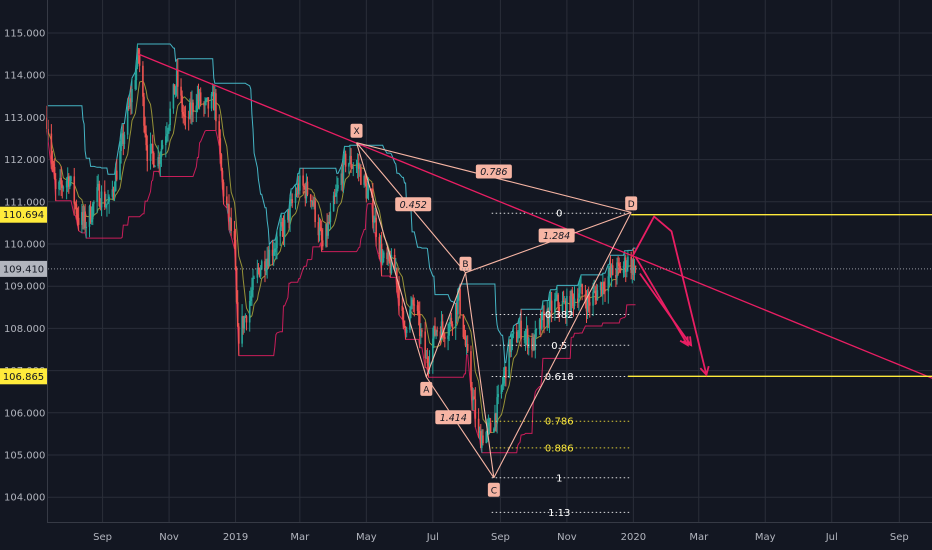 This screenshot has height=550, width=932. I want to click on harmonic-ratio-label: 0.452, so click(413, 205).